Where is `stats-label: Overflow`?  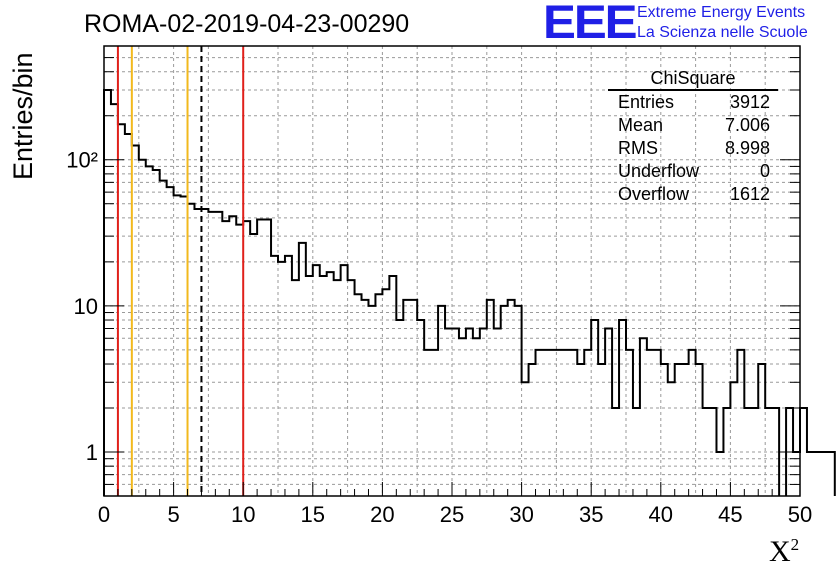 stats-label: Overflow is located at coordinates (654, 194).